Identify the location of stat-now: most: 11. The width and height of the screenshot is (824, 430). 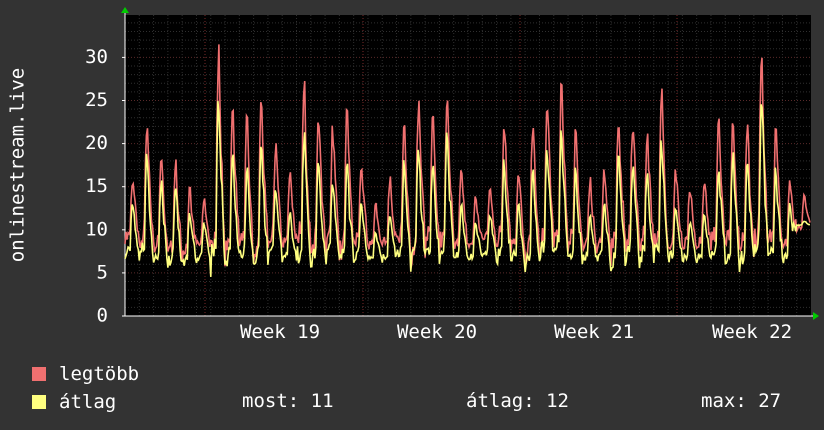
(288, 401).